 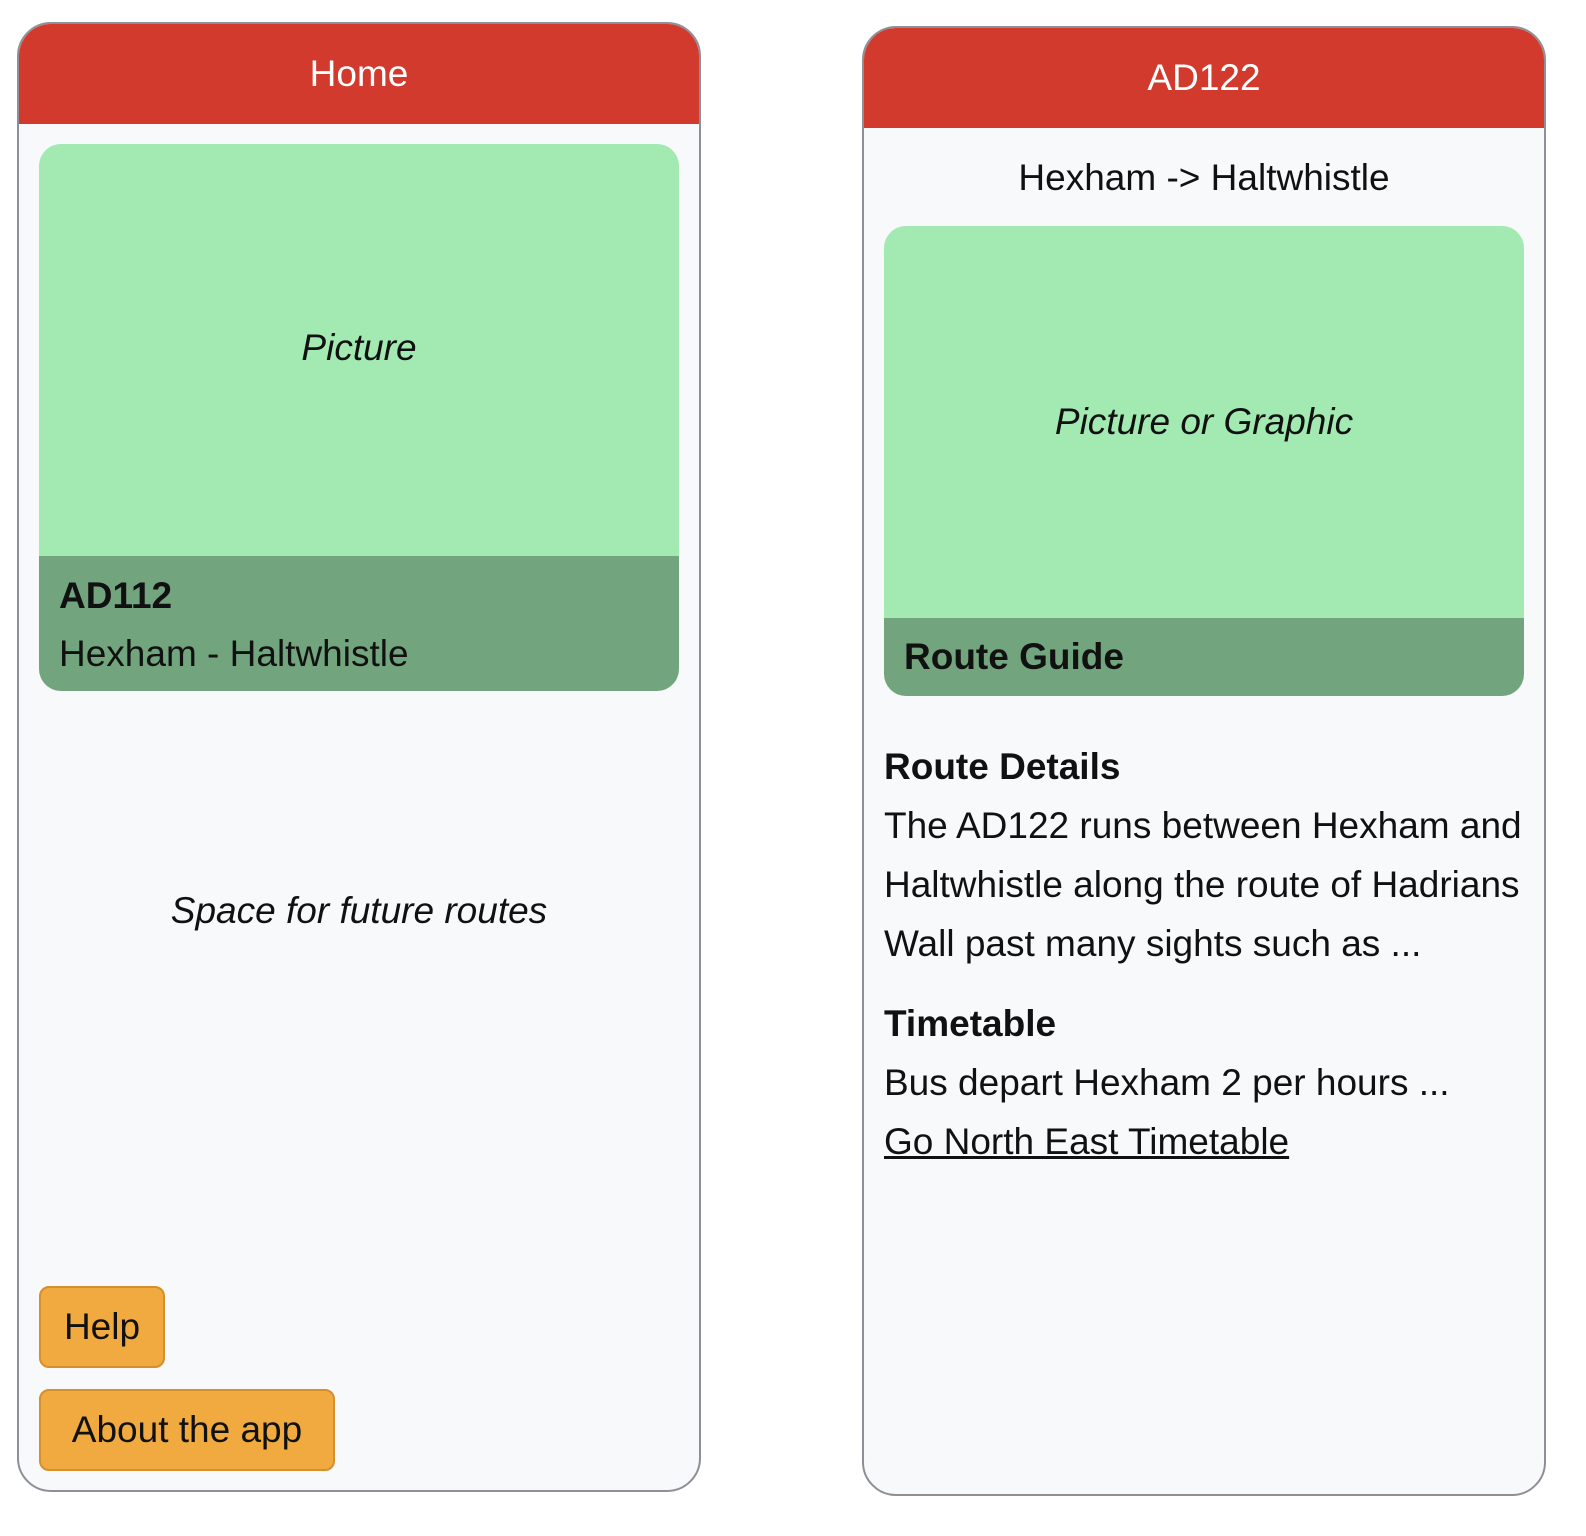 What do you see at coordinates (1087, 1141) in the screenshot?
I see `timetable-link: Go North East Timetable` at bounding box center [1087, 1141].